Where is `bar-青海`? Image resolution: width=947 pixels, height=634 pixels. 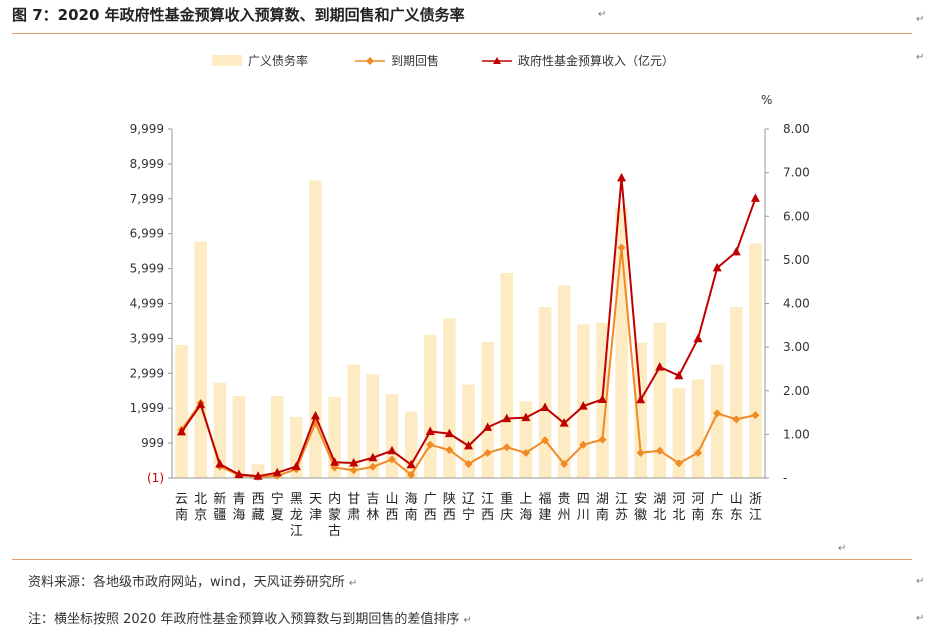
bar-青海 is located at coordinates (239, 436).